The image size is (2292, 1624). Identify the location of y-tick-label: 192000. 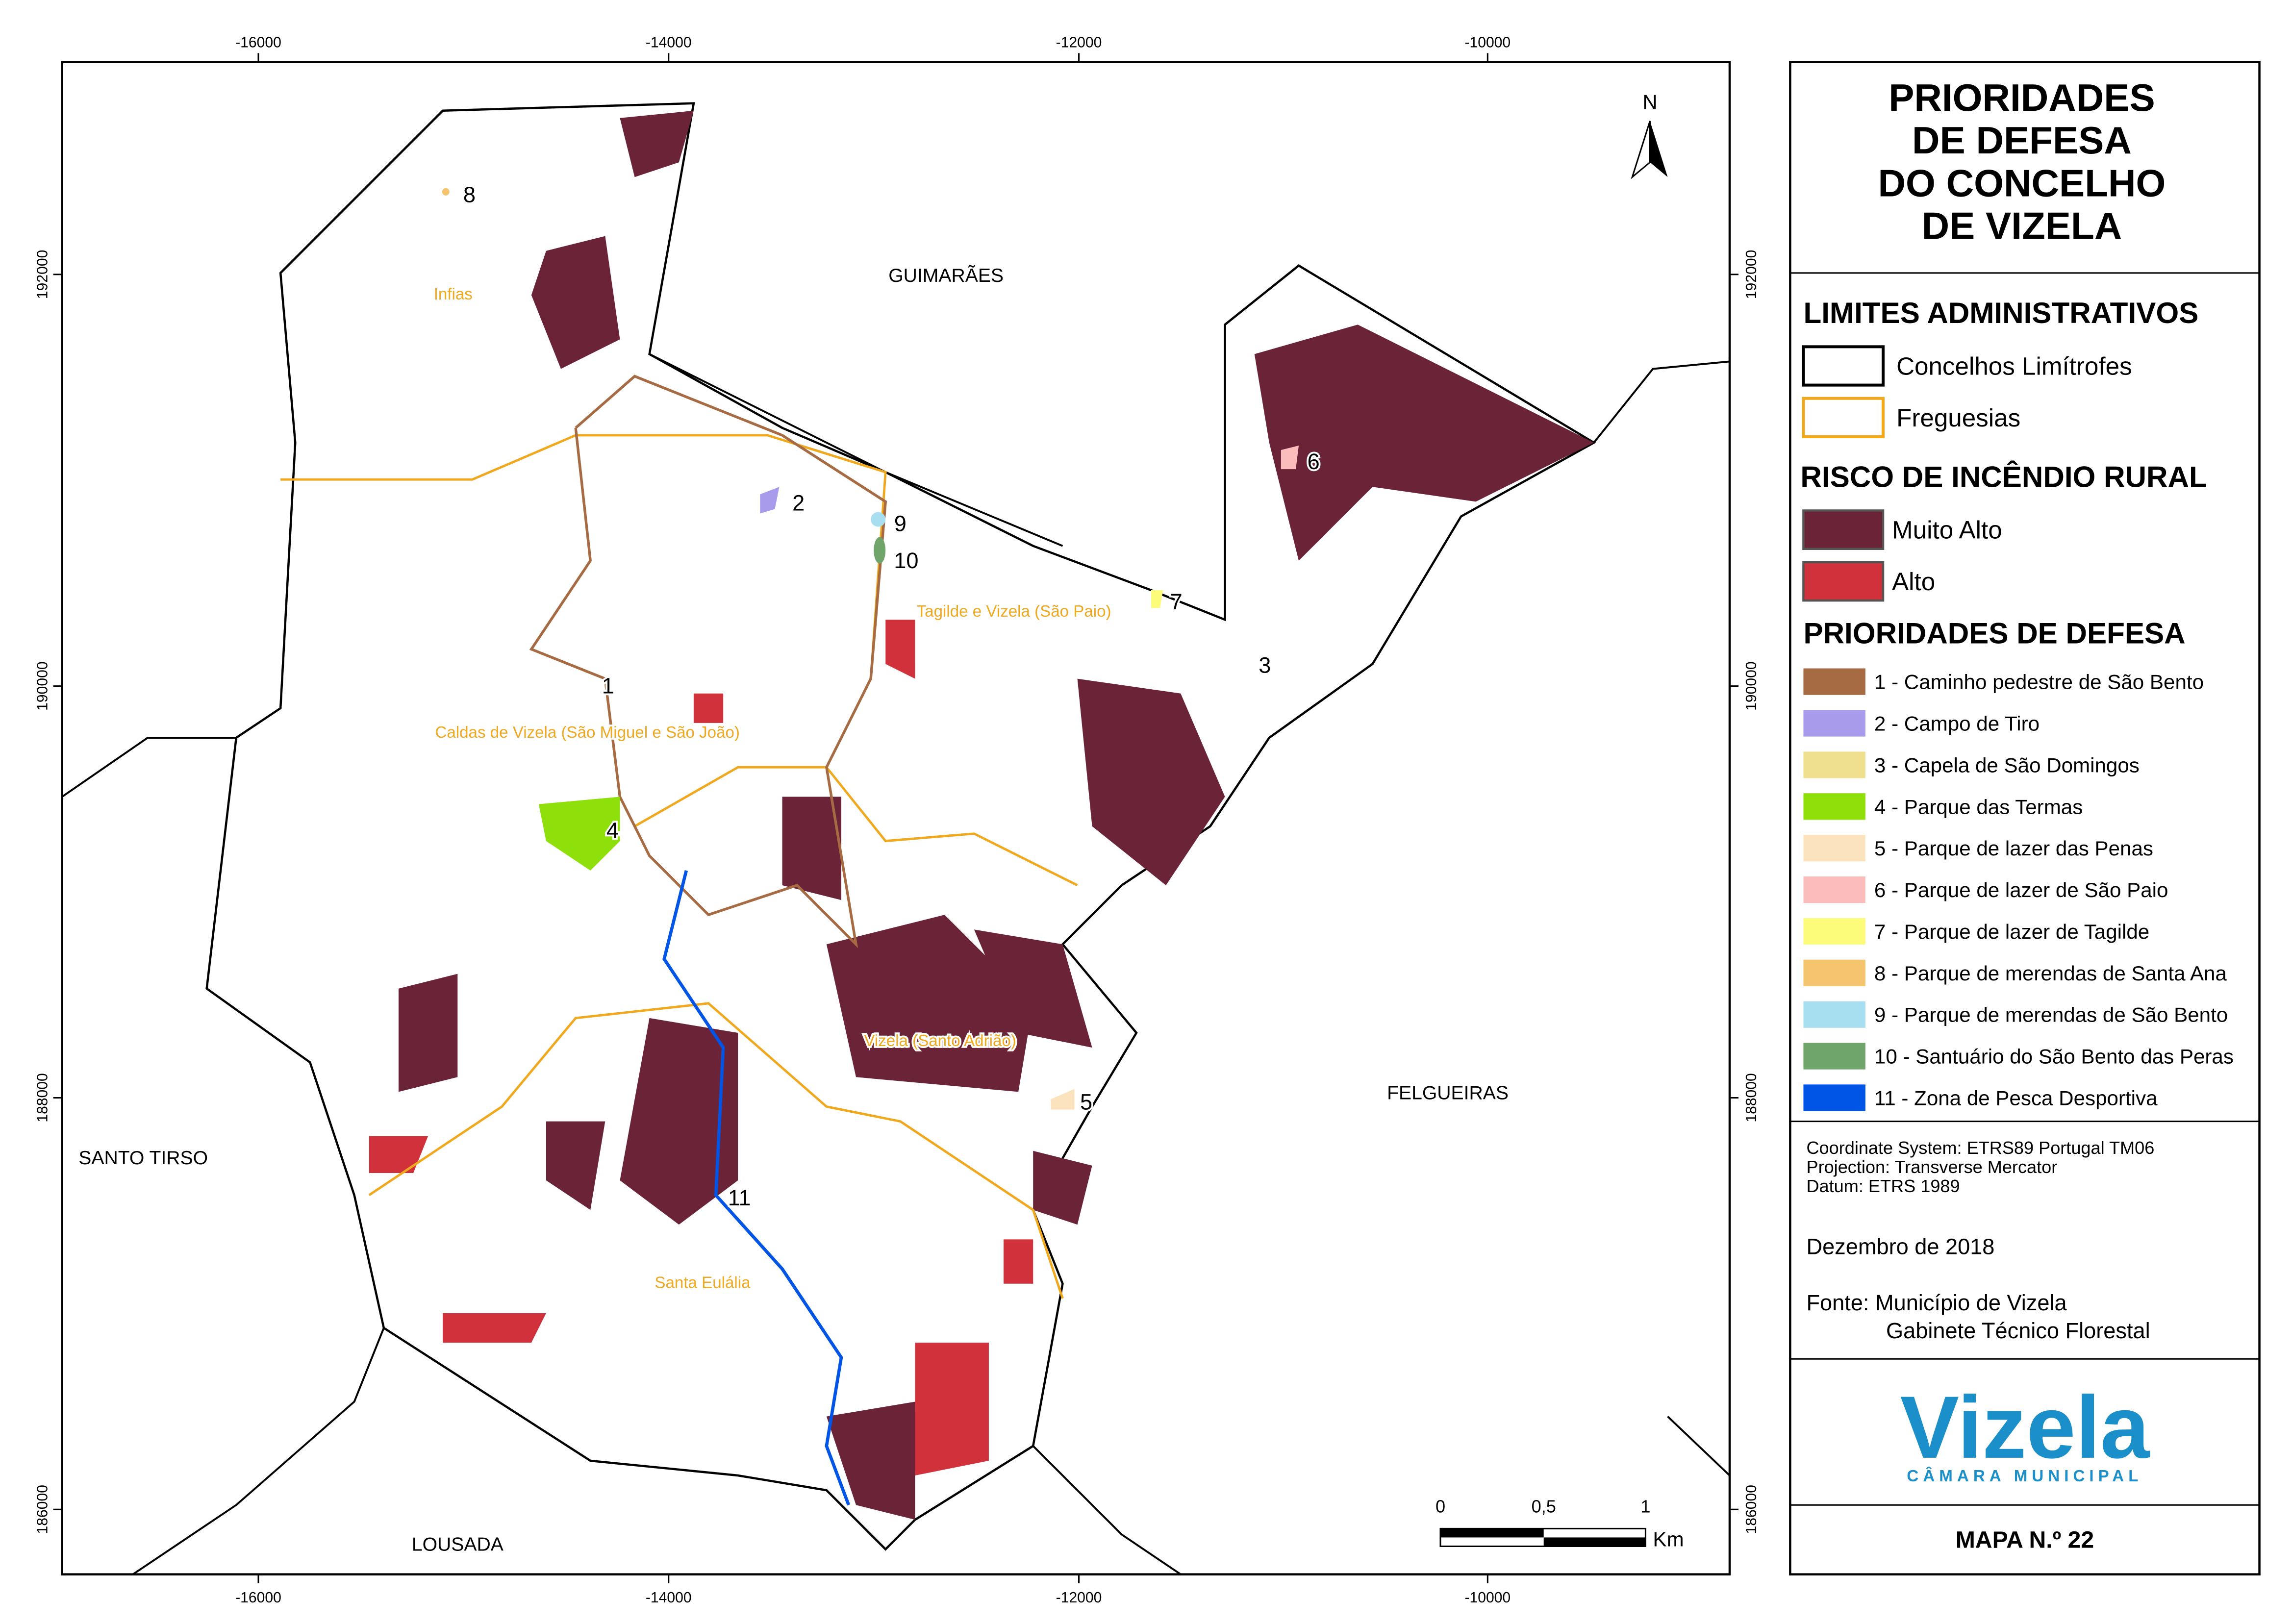
(43, 274).